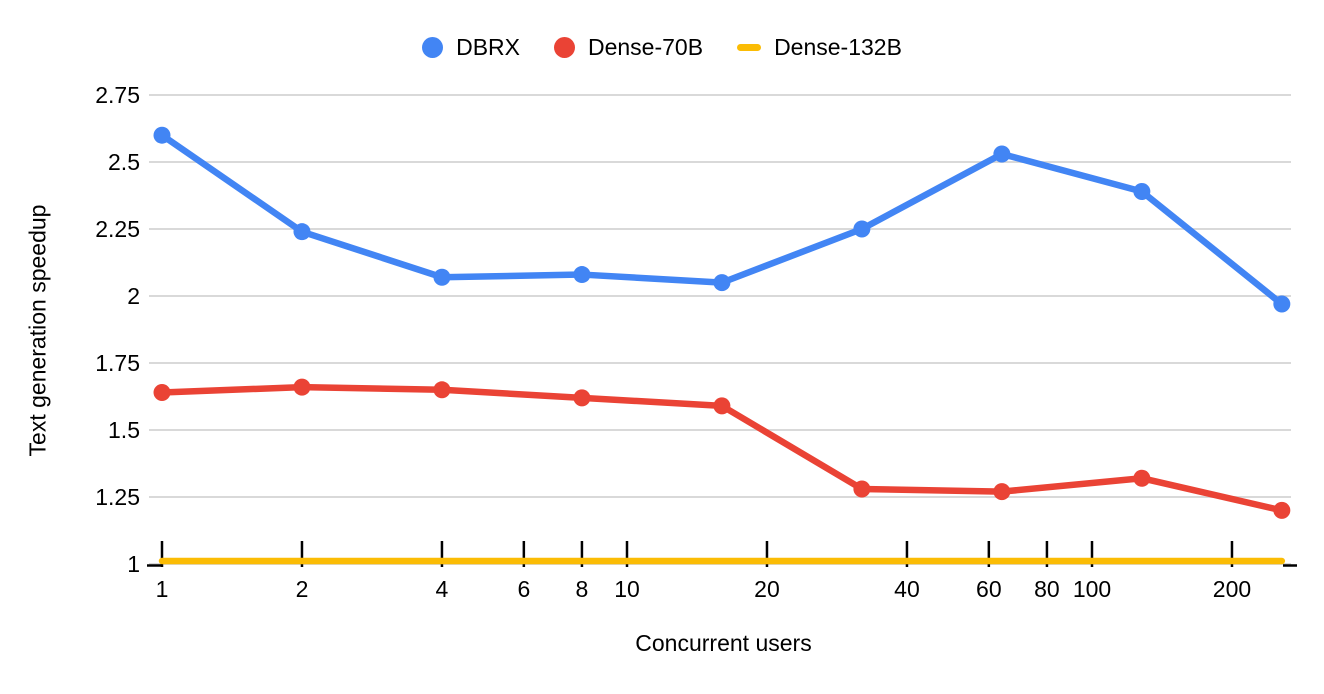 The height and width of the screenshot is (694, 1324). What do you see at coordinates (302, 232) in the screenshot?
I see `series-point-dbrx-x2` at bounding box center [302, 232].